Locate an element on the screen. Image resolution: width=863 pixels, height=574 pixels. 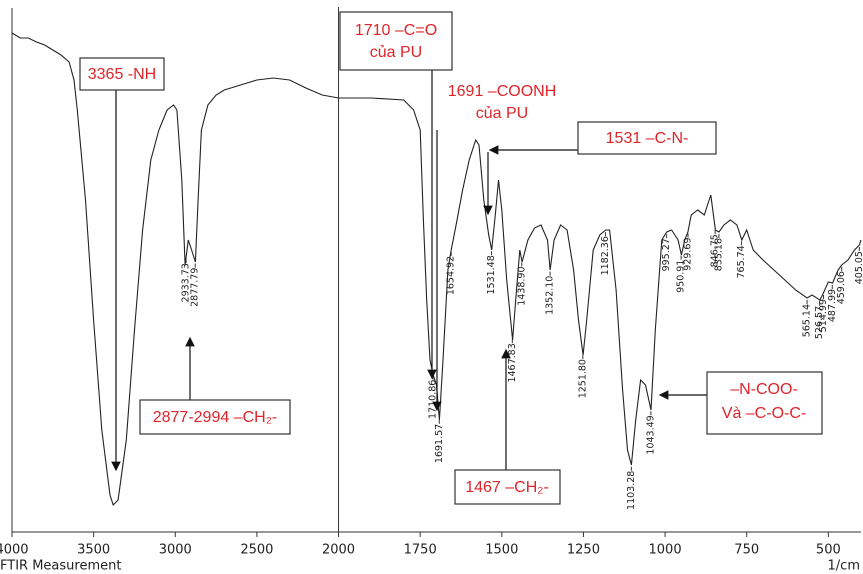
peak-label: 459.06 is located at coordinates (841, 287).